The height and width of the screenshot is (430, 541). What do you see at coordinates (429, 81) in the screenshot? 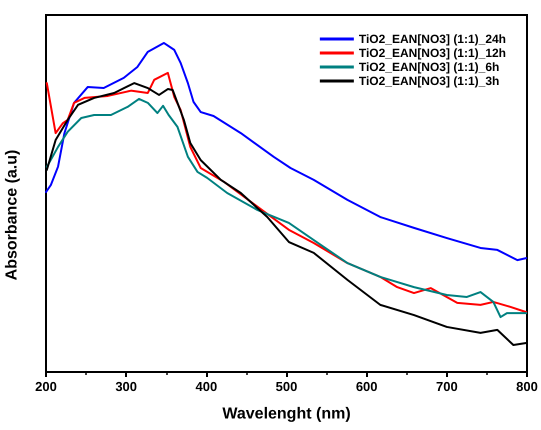
I see `legend-label: TiO2_EAN[NO3] (1:1)_3h` at bounding box center [429, 81].